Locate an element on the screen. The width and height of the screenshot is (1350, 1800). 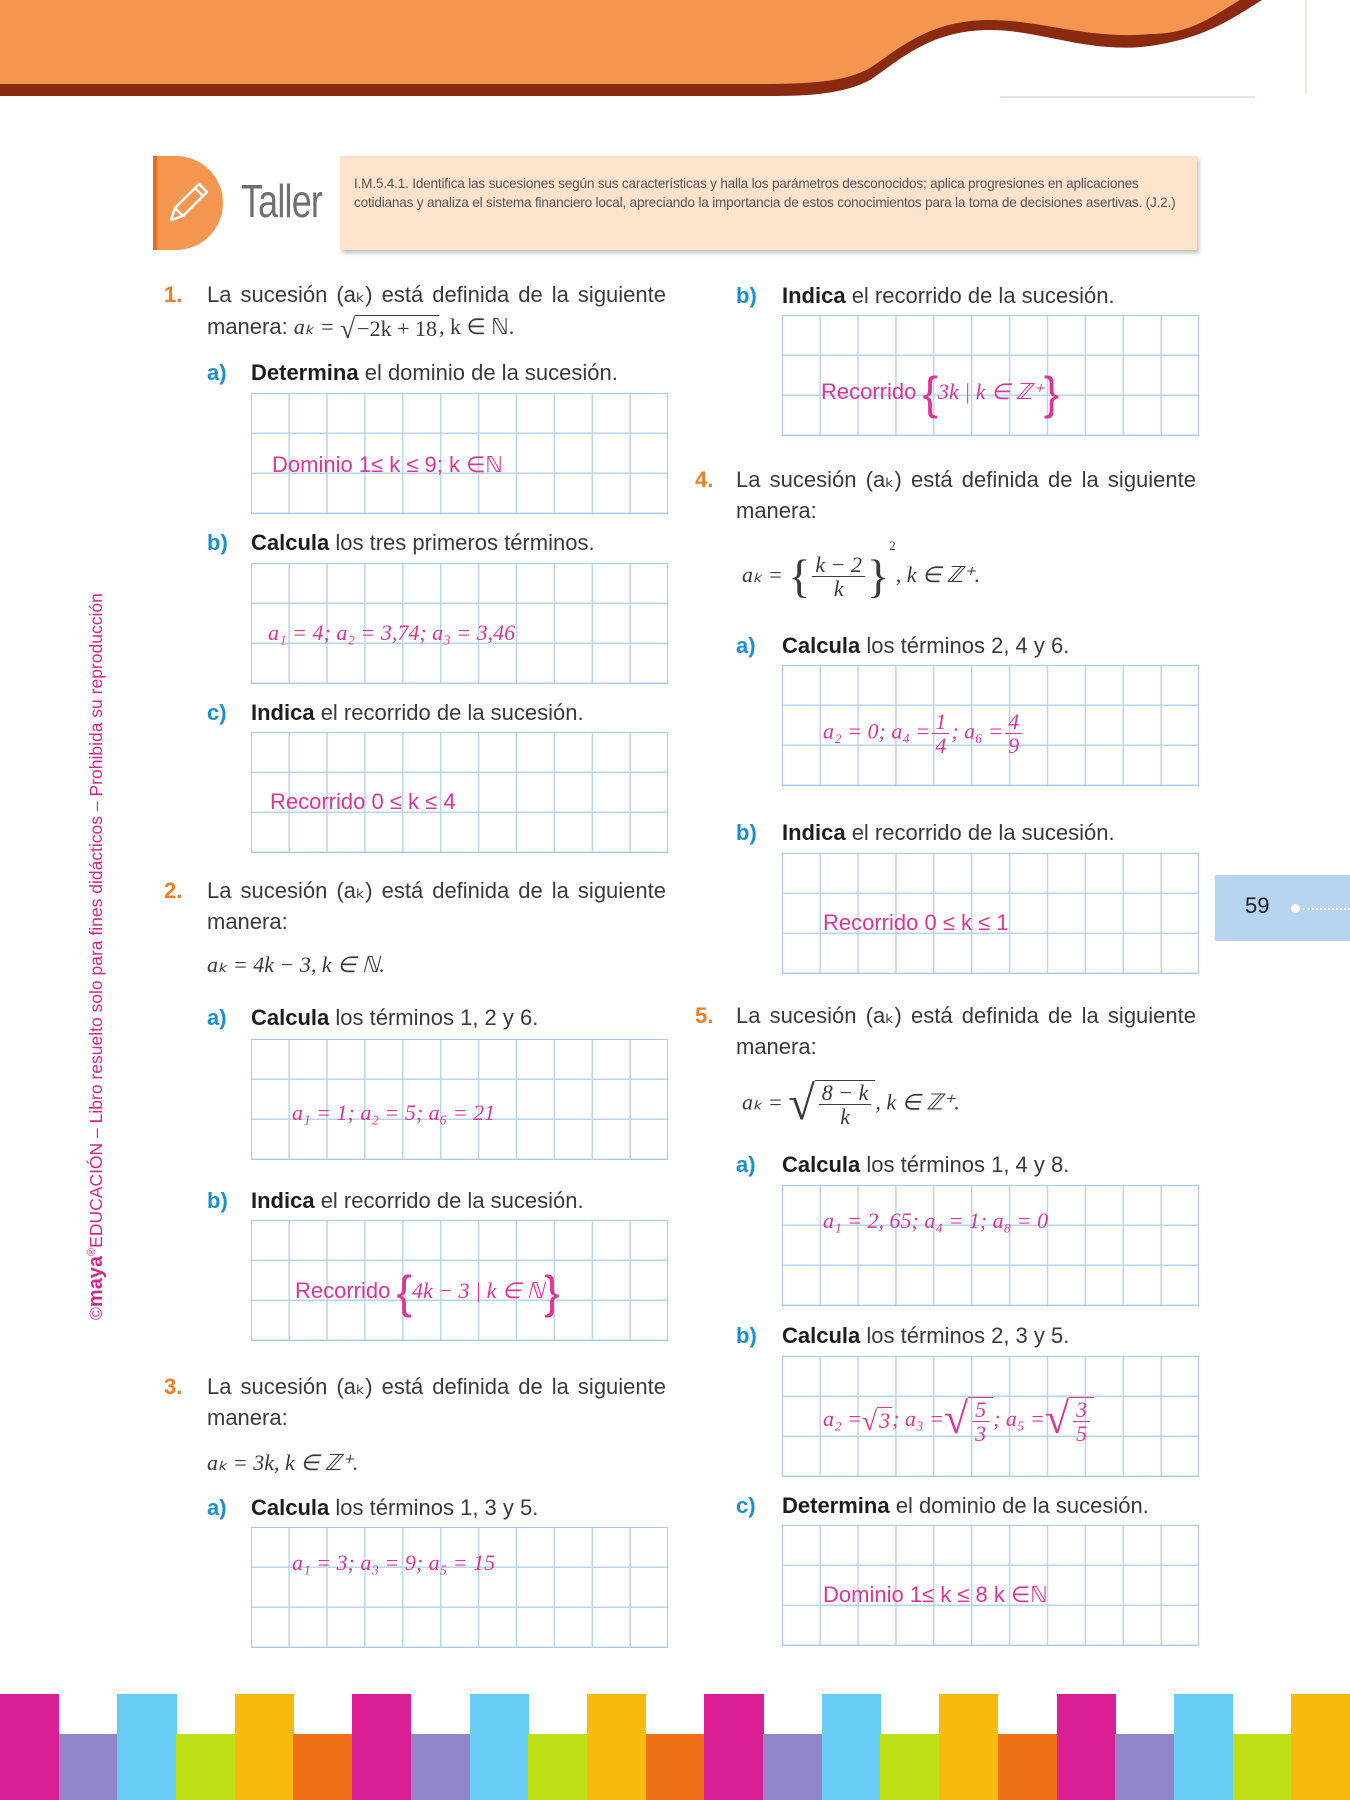
answer-grid-1c: Recorrido 0 ≤ k ≤ 4 is located at coordinates (459, 792).